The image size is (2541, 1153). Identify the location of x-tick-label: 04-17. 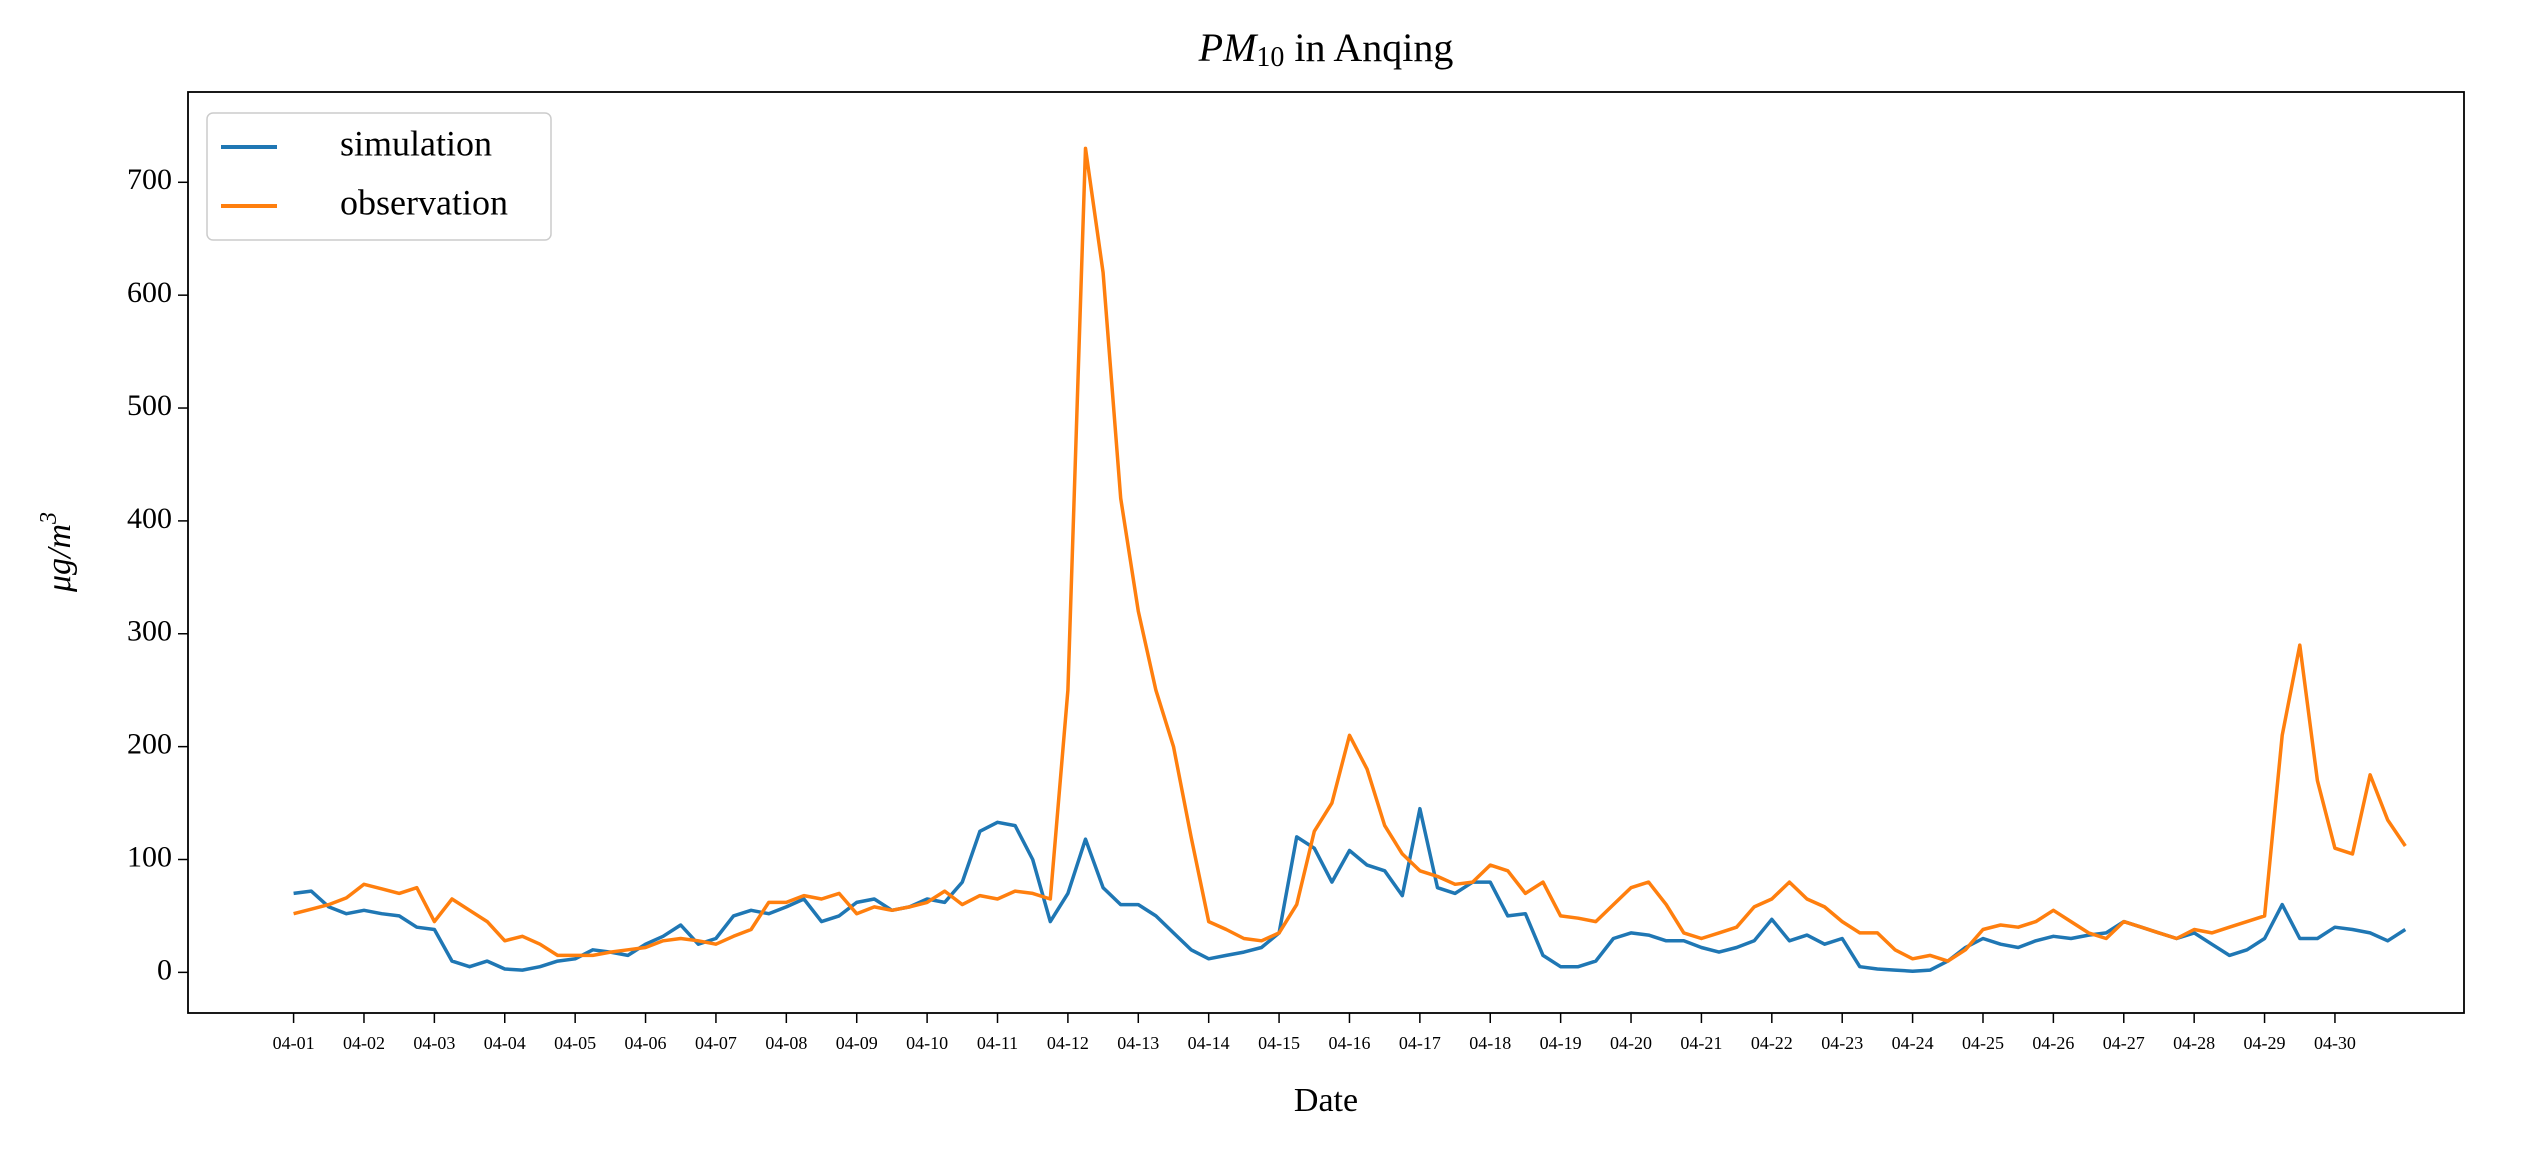
(1420, 1043).